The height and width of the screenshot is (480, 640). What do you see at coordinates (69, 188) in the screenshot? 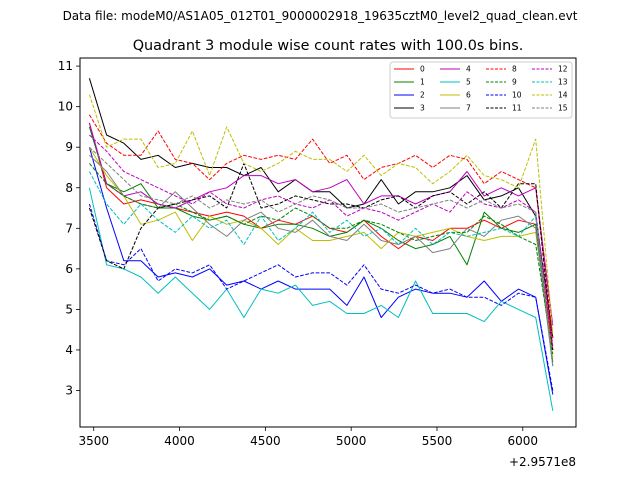
I see `y-tick-label: 8` at bounding box center [69, 188].